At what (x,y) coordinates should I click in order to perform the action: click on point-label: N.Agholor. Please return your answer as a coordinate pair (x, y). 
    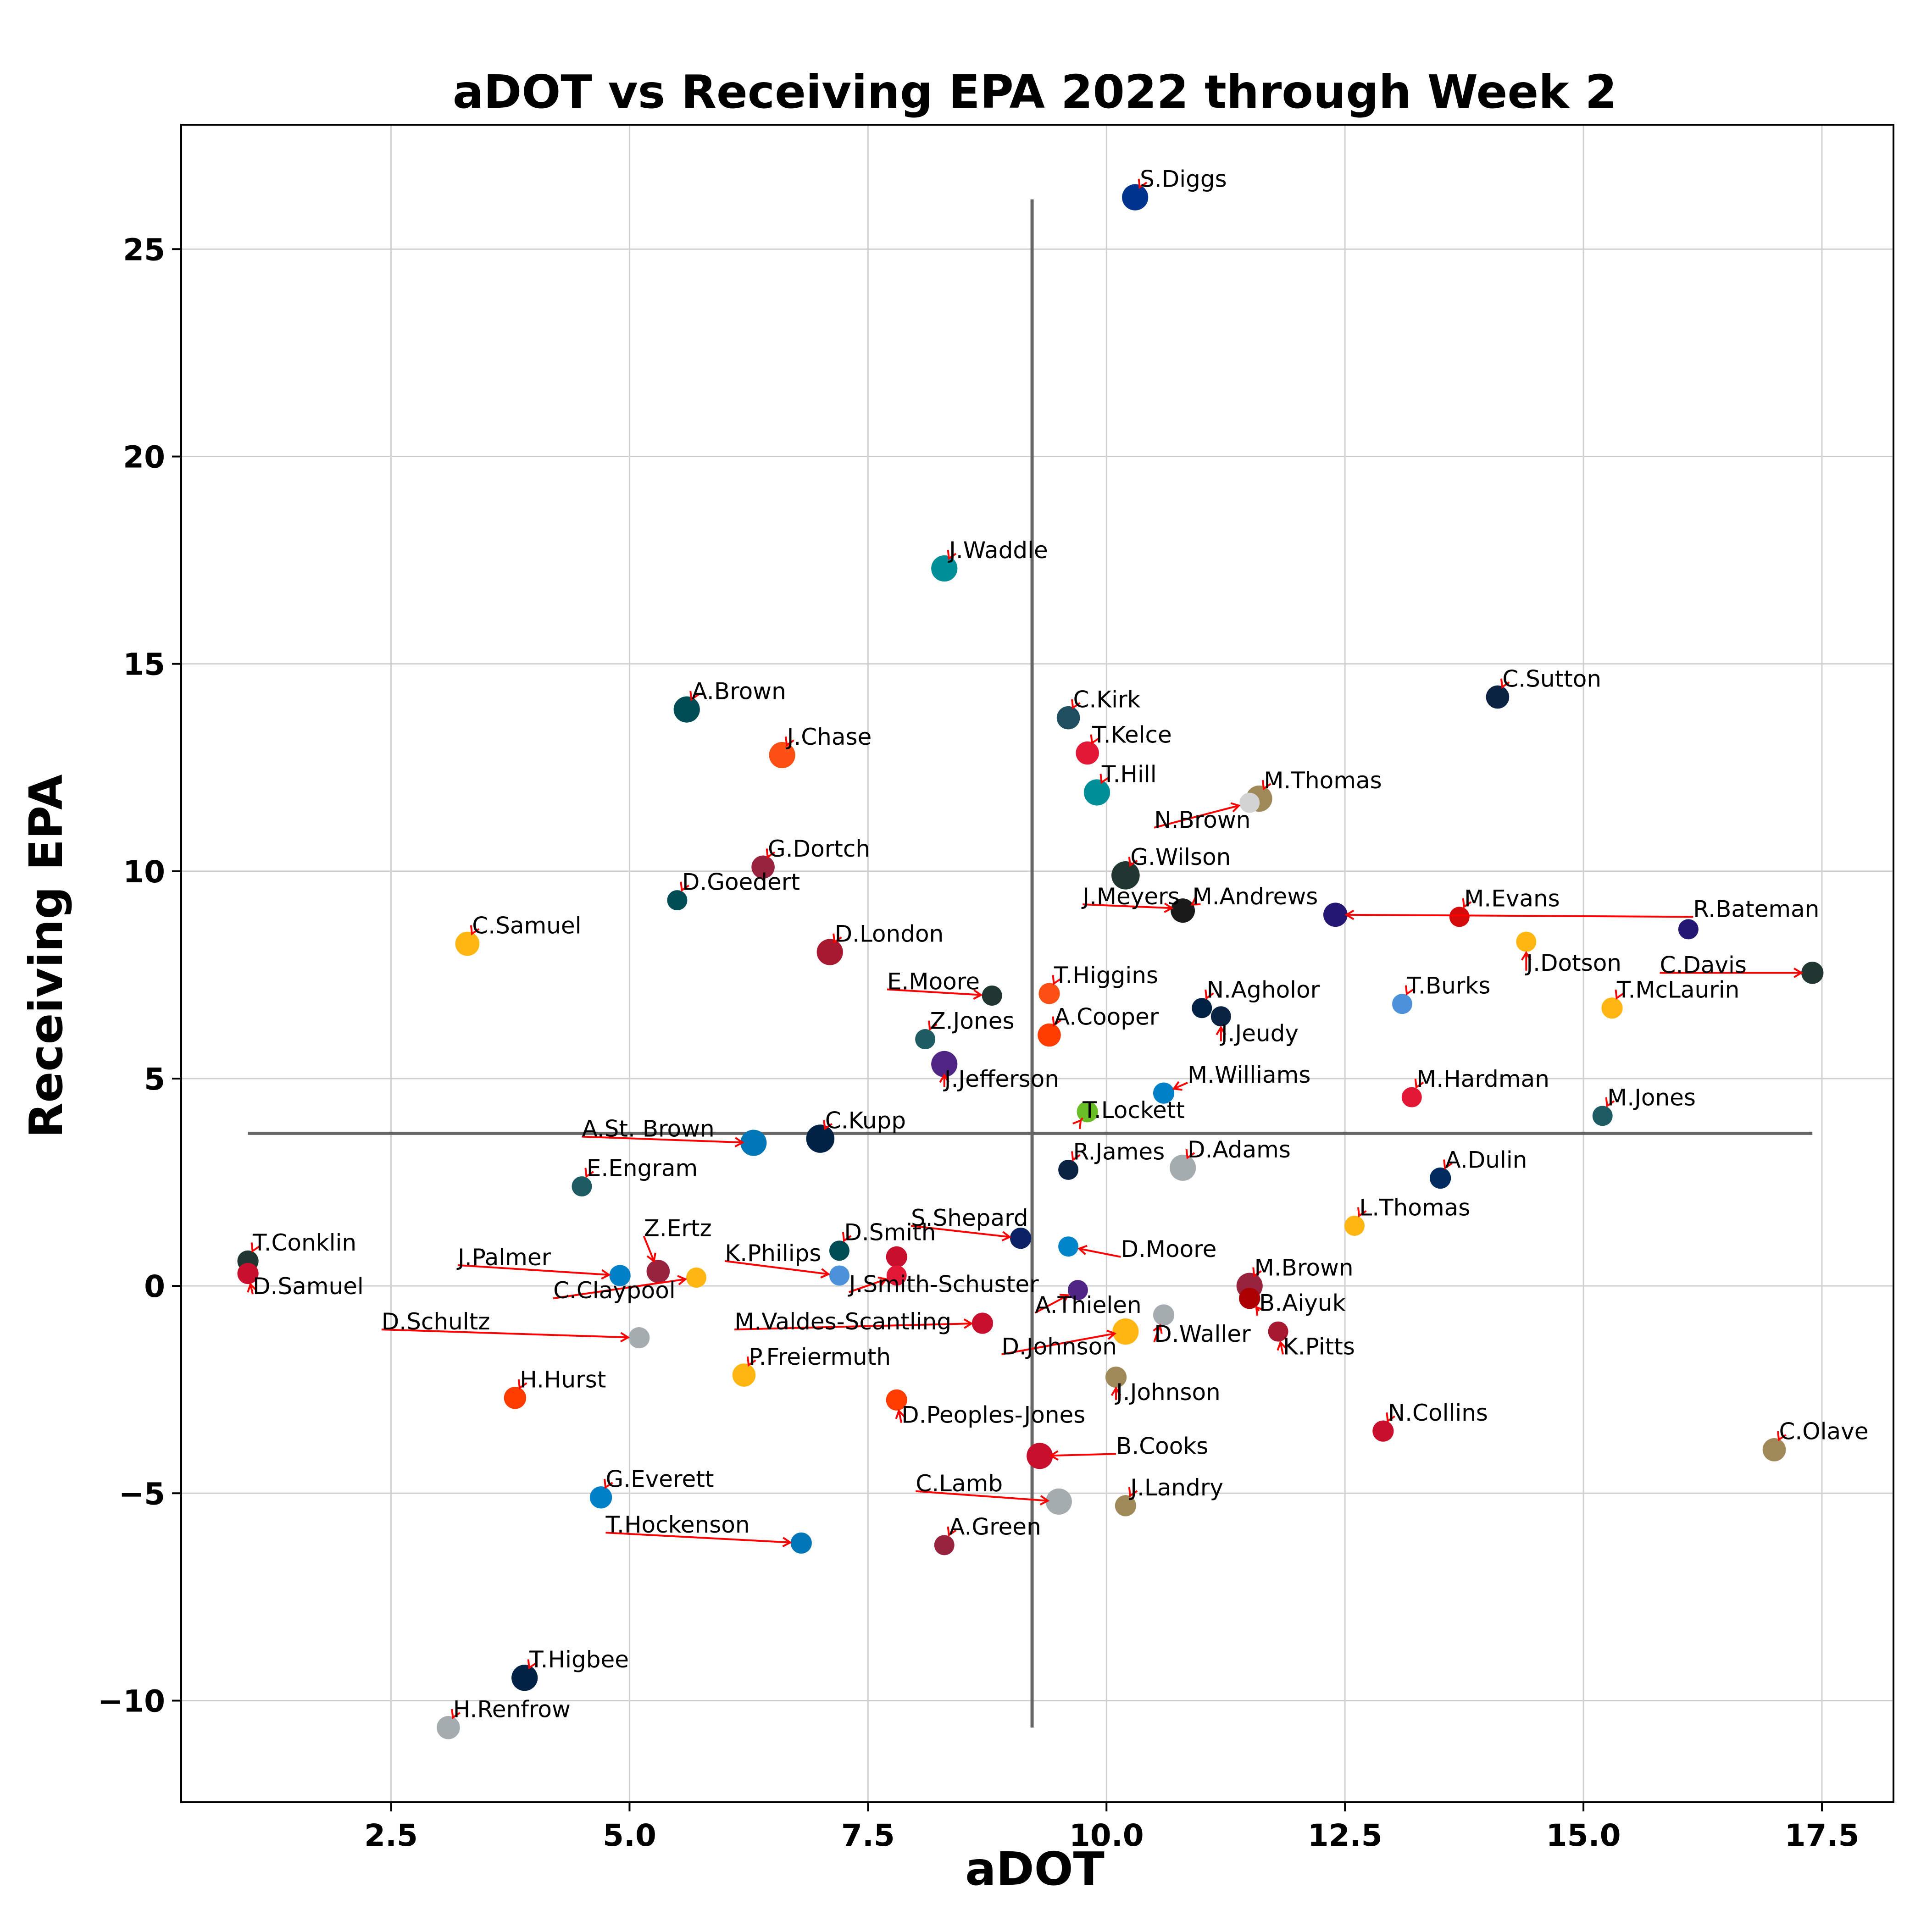
    Looking at the image, I should click on (1263, 990).